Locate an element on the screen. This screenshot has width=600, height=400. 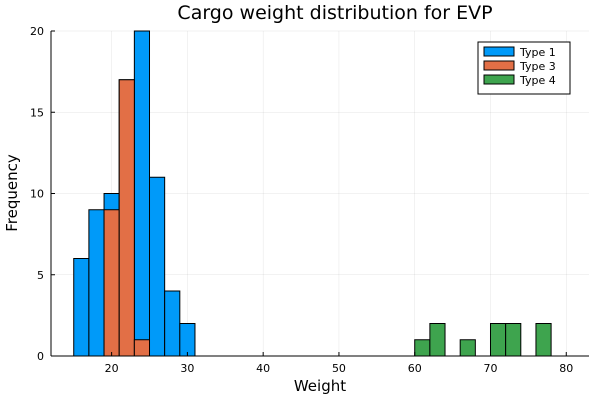
series-3-bars is located at coordinates (483, 340).